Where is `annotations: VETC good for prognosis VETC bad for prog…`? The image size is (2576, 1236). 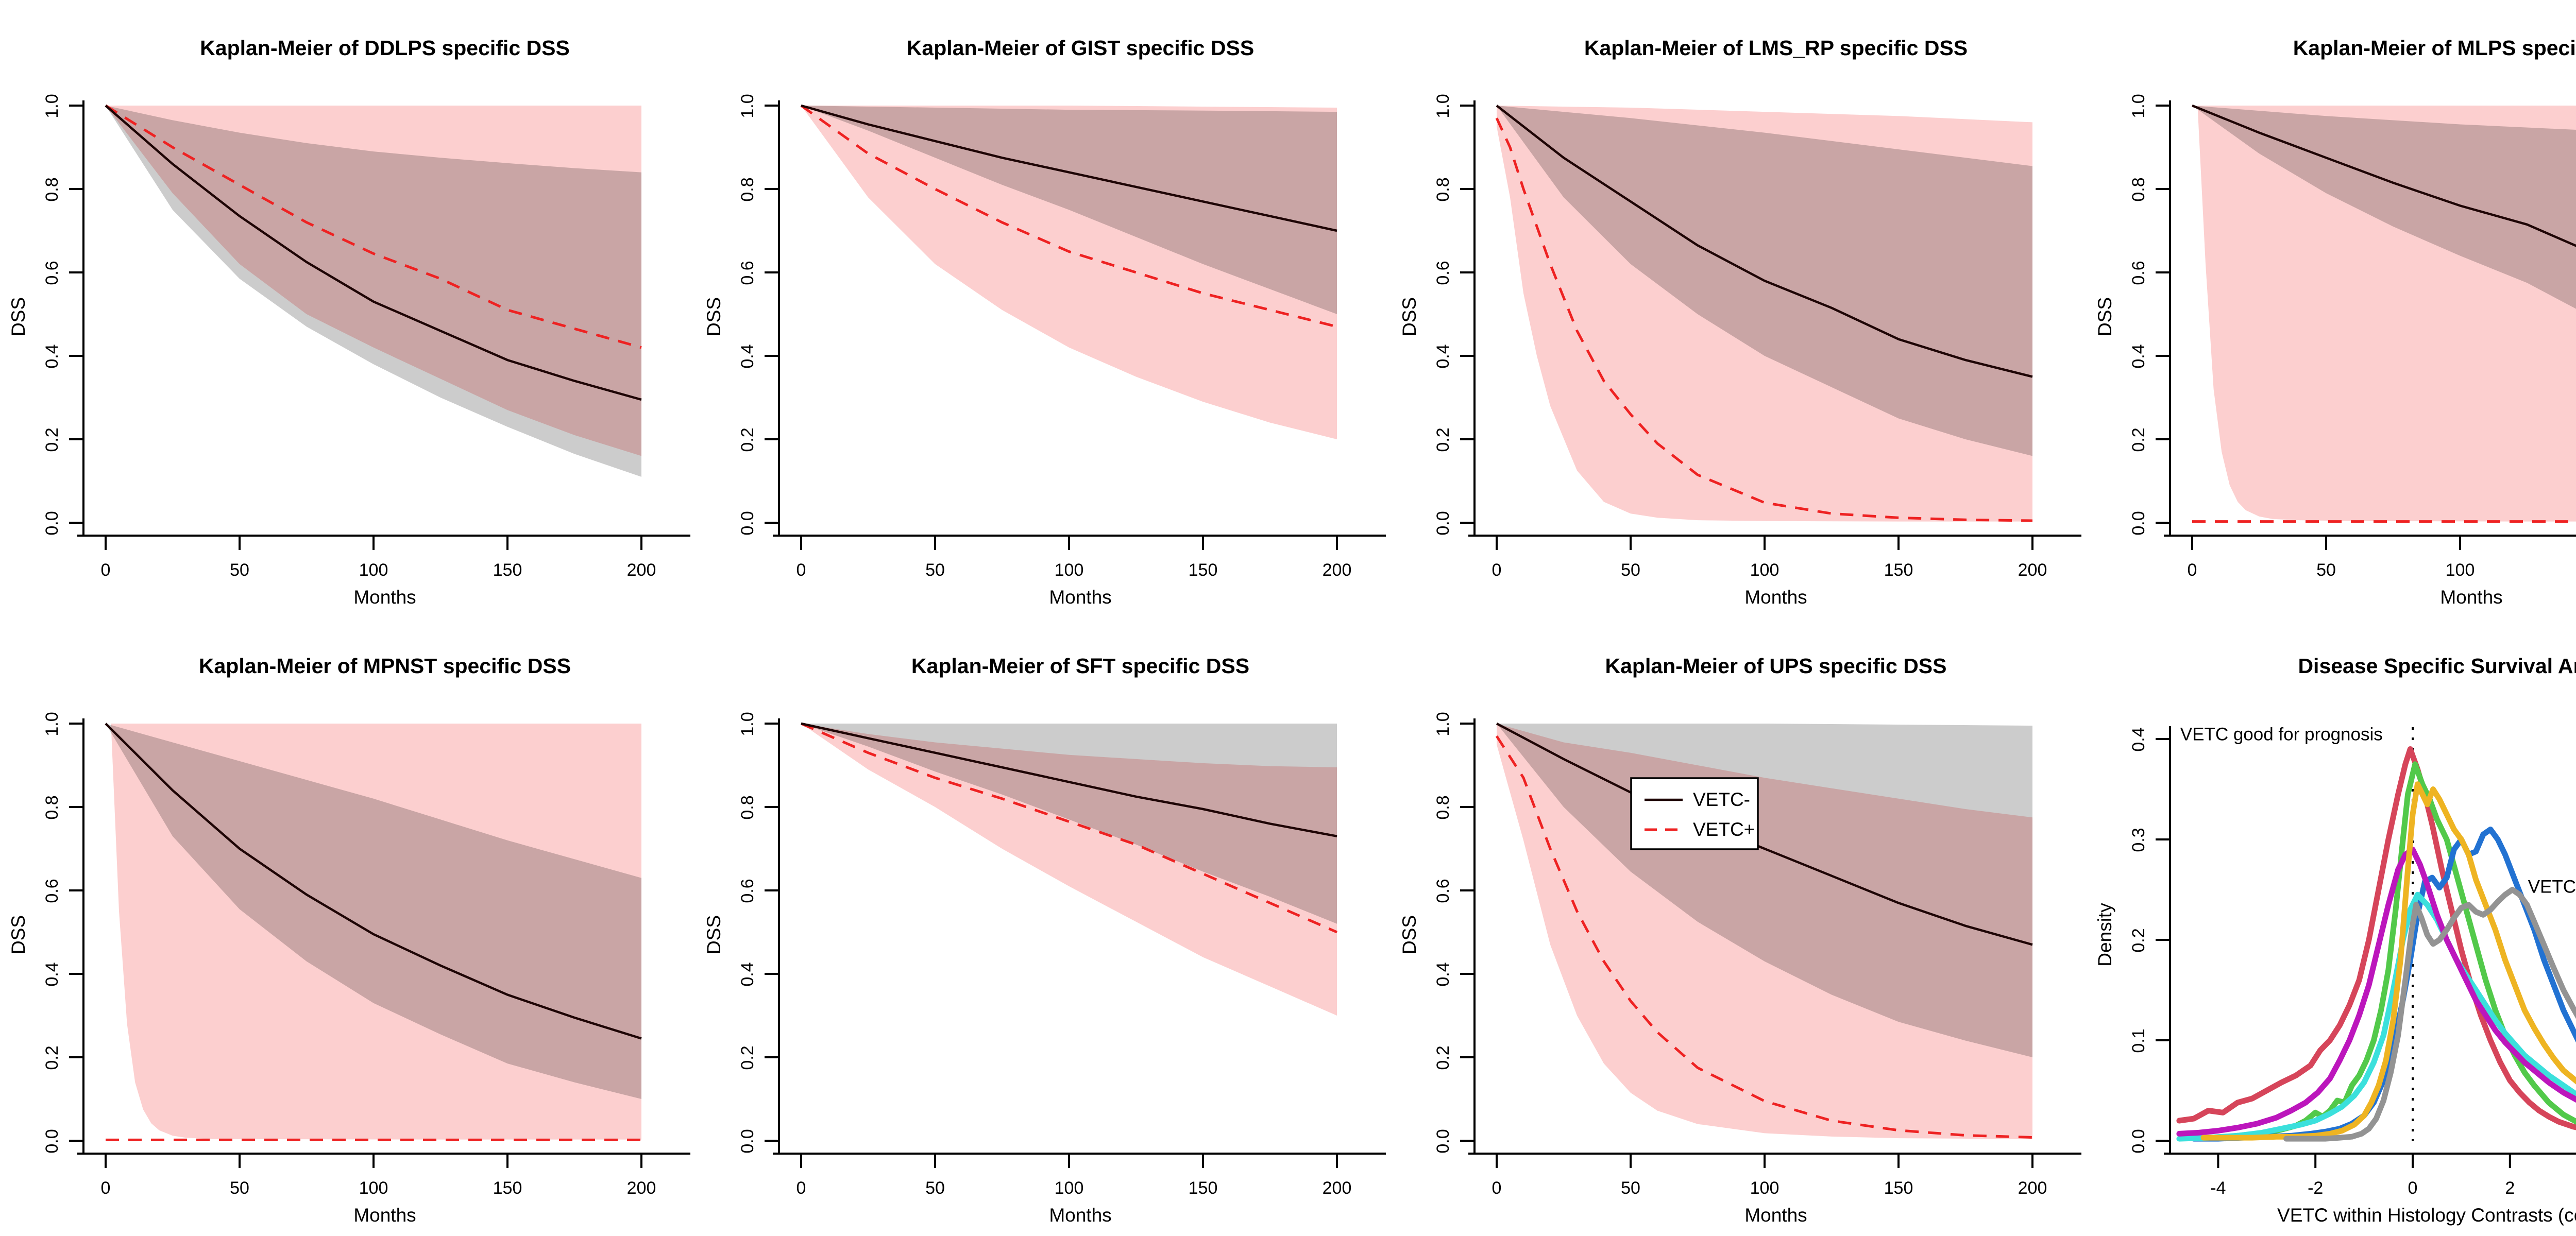
annotations: VETC good for prognosis VETC bad for prog… is located at coordinates (2378, 810).